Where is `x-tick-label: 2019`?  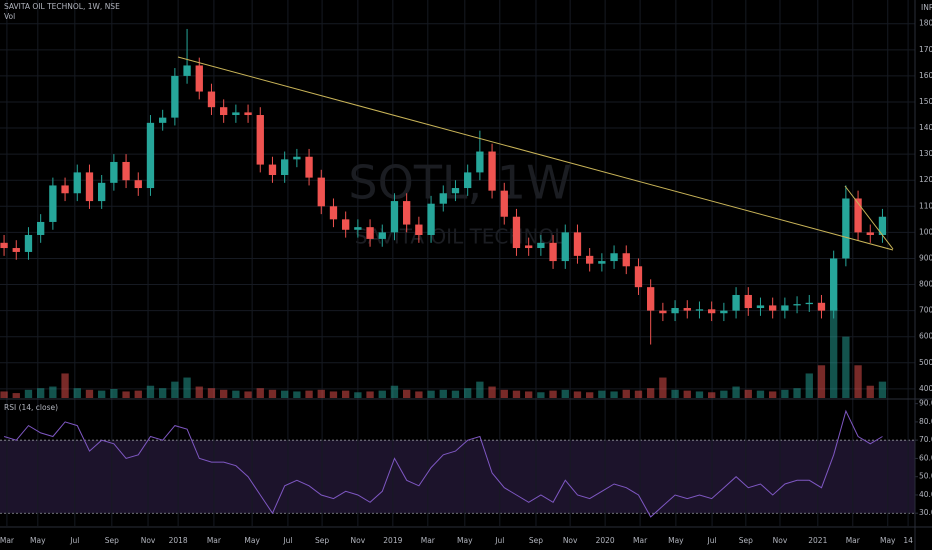 x-tick-label: 2019 is located at coordinates (392, 540).